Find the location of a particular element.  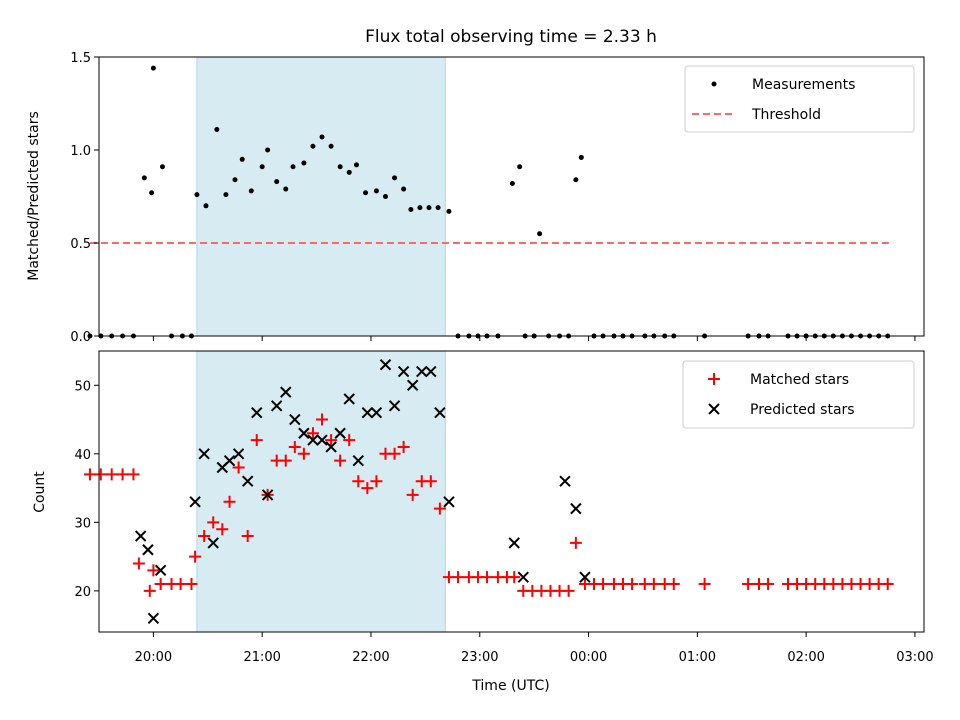

bottom-legend-box is located at coordinates (798, 394).